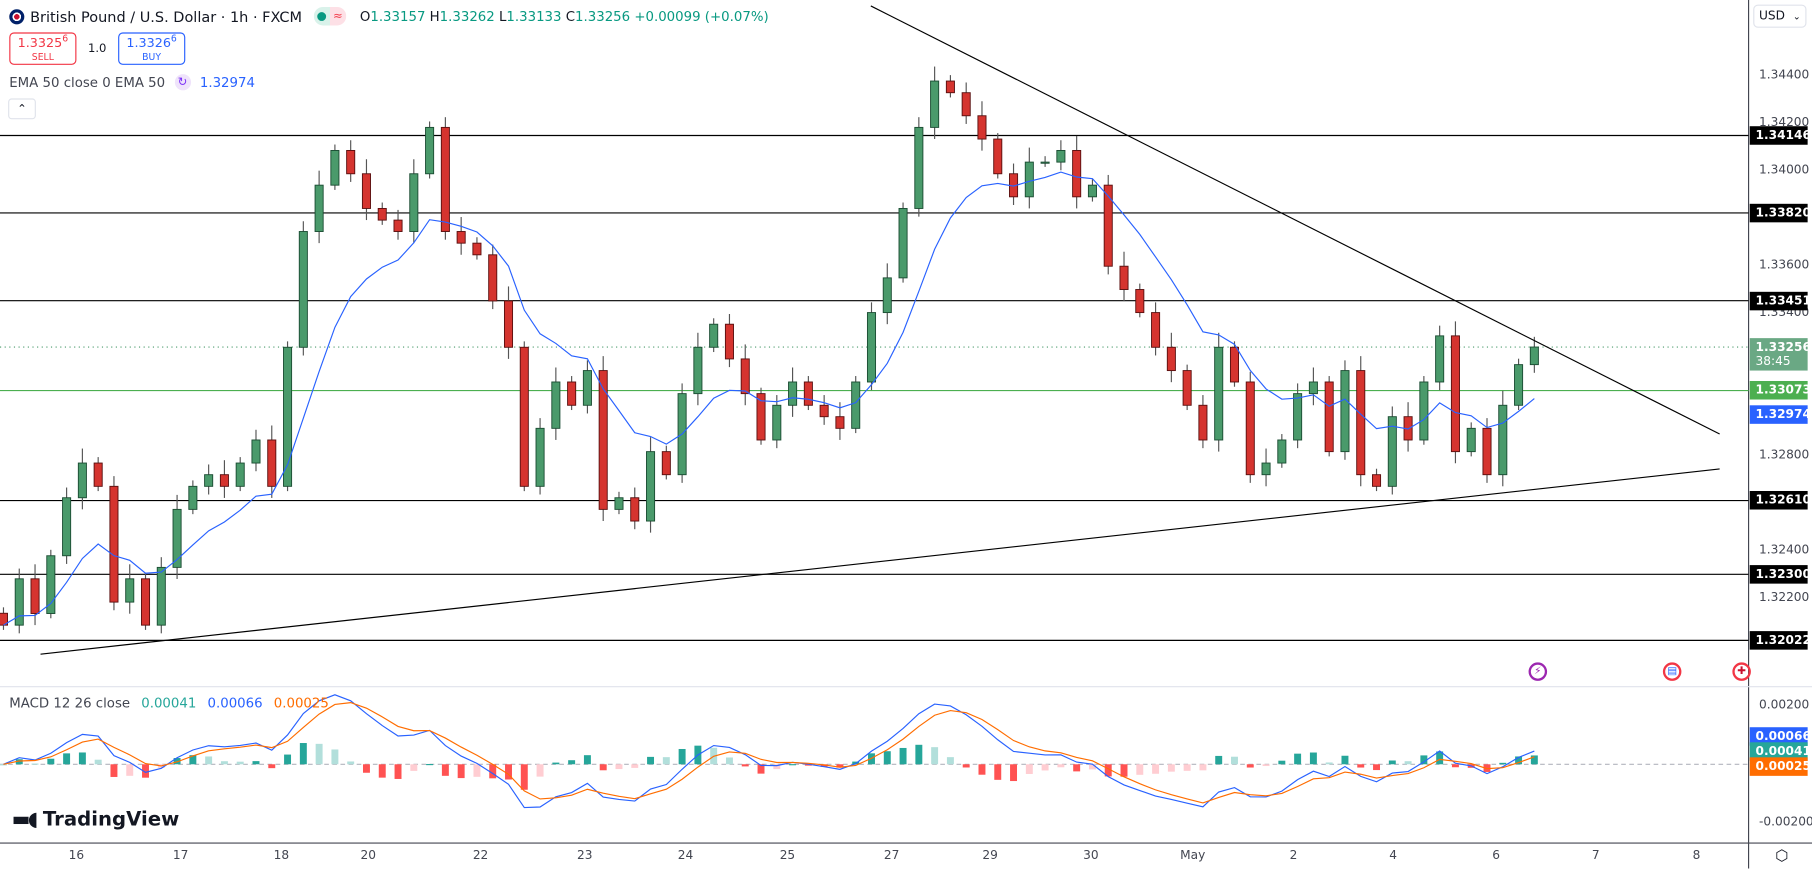 This screenshot has height=869, width=1812. Describe the element at coordinates (1672, 671) in the screenshot. I see `us-flag-event-icon: ▤` at that location.